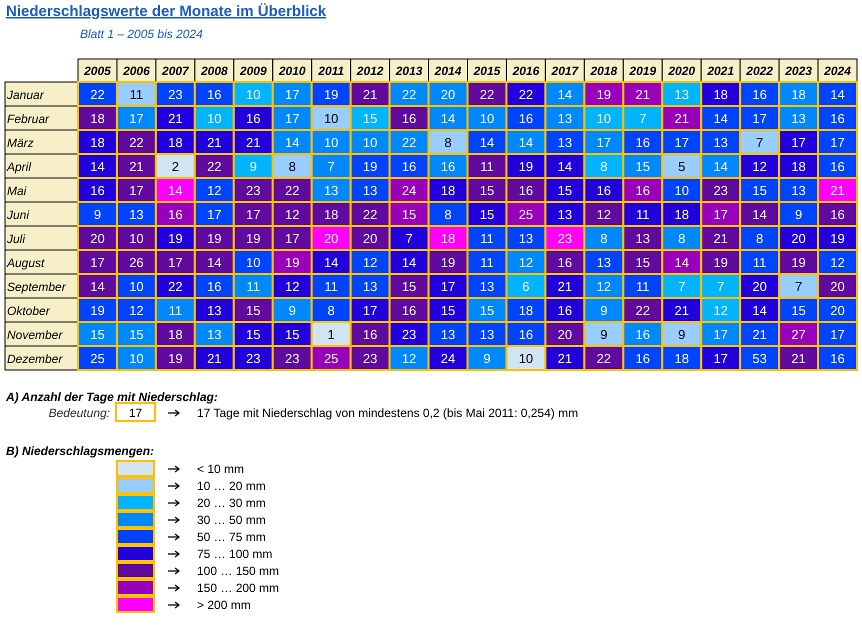 The width and height of the screenshot is (862, 633). Describe the element at coordinates (231, 503) in the screenshot. I see `text: 20 … 30 mm` at that location.